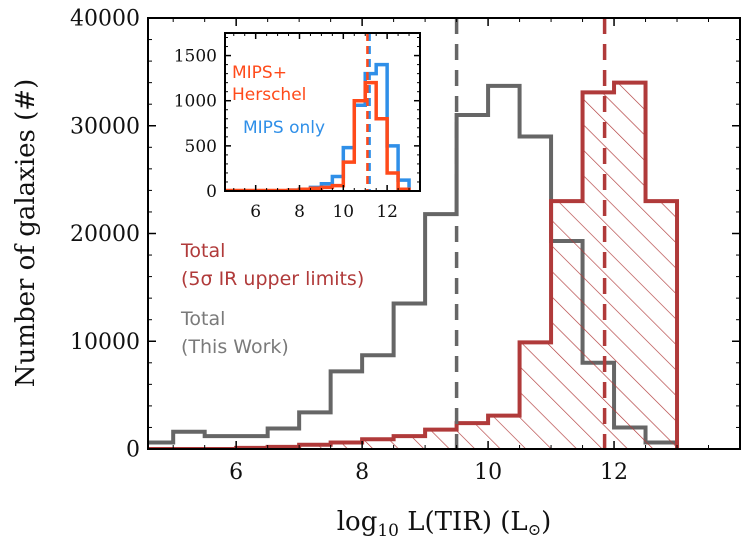 The height and width of the screenshot is (553, 747). Describe the element at coordinates (546, 522) in the screenshot. I see `x-axis-title-close: )` at that location.